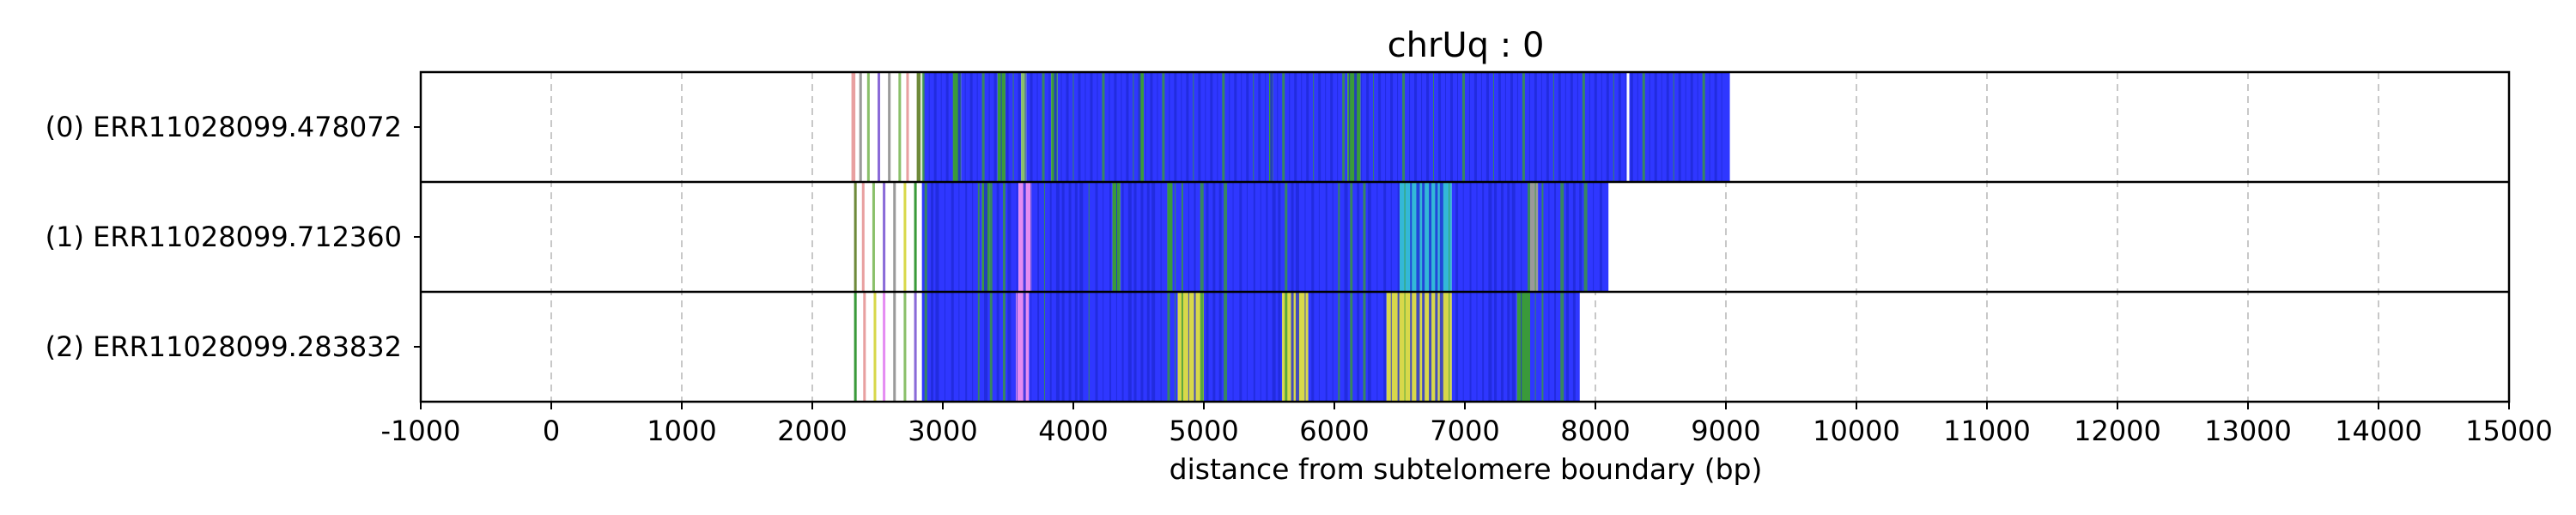 The image size is (2576, 515). What do you see at coordinates (1334, 431) in the screenshot?
I see `x-tick-label: 6000` at bounding box center [1334, 431].